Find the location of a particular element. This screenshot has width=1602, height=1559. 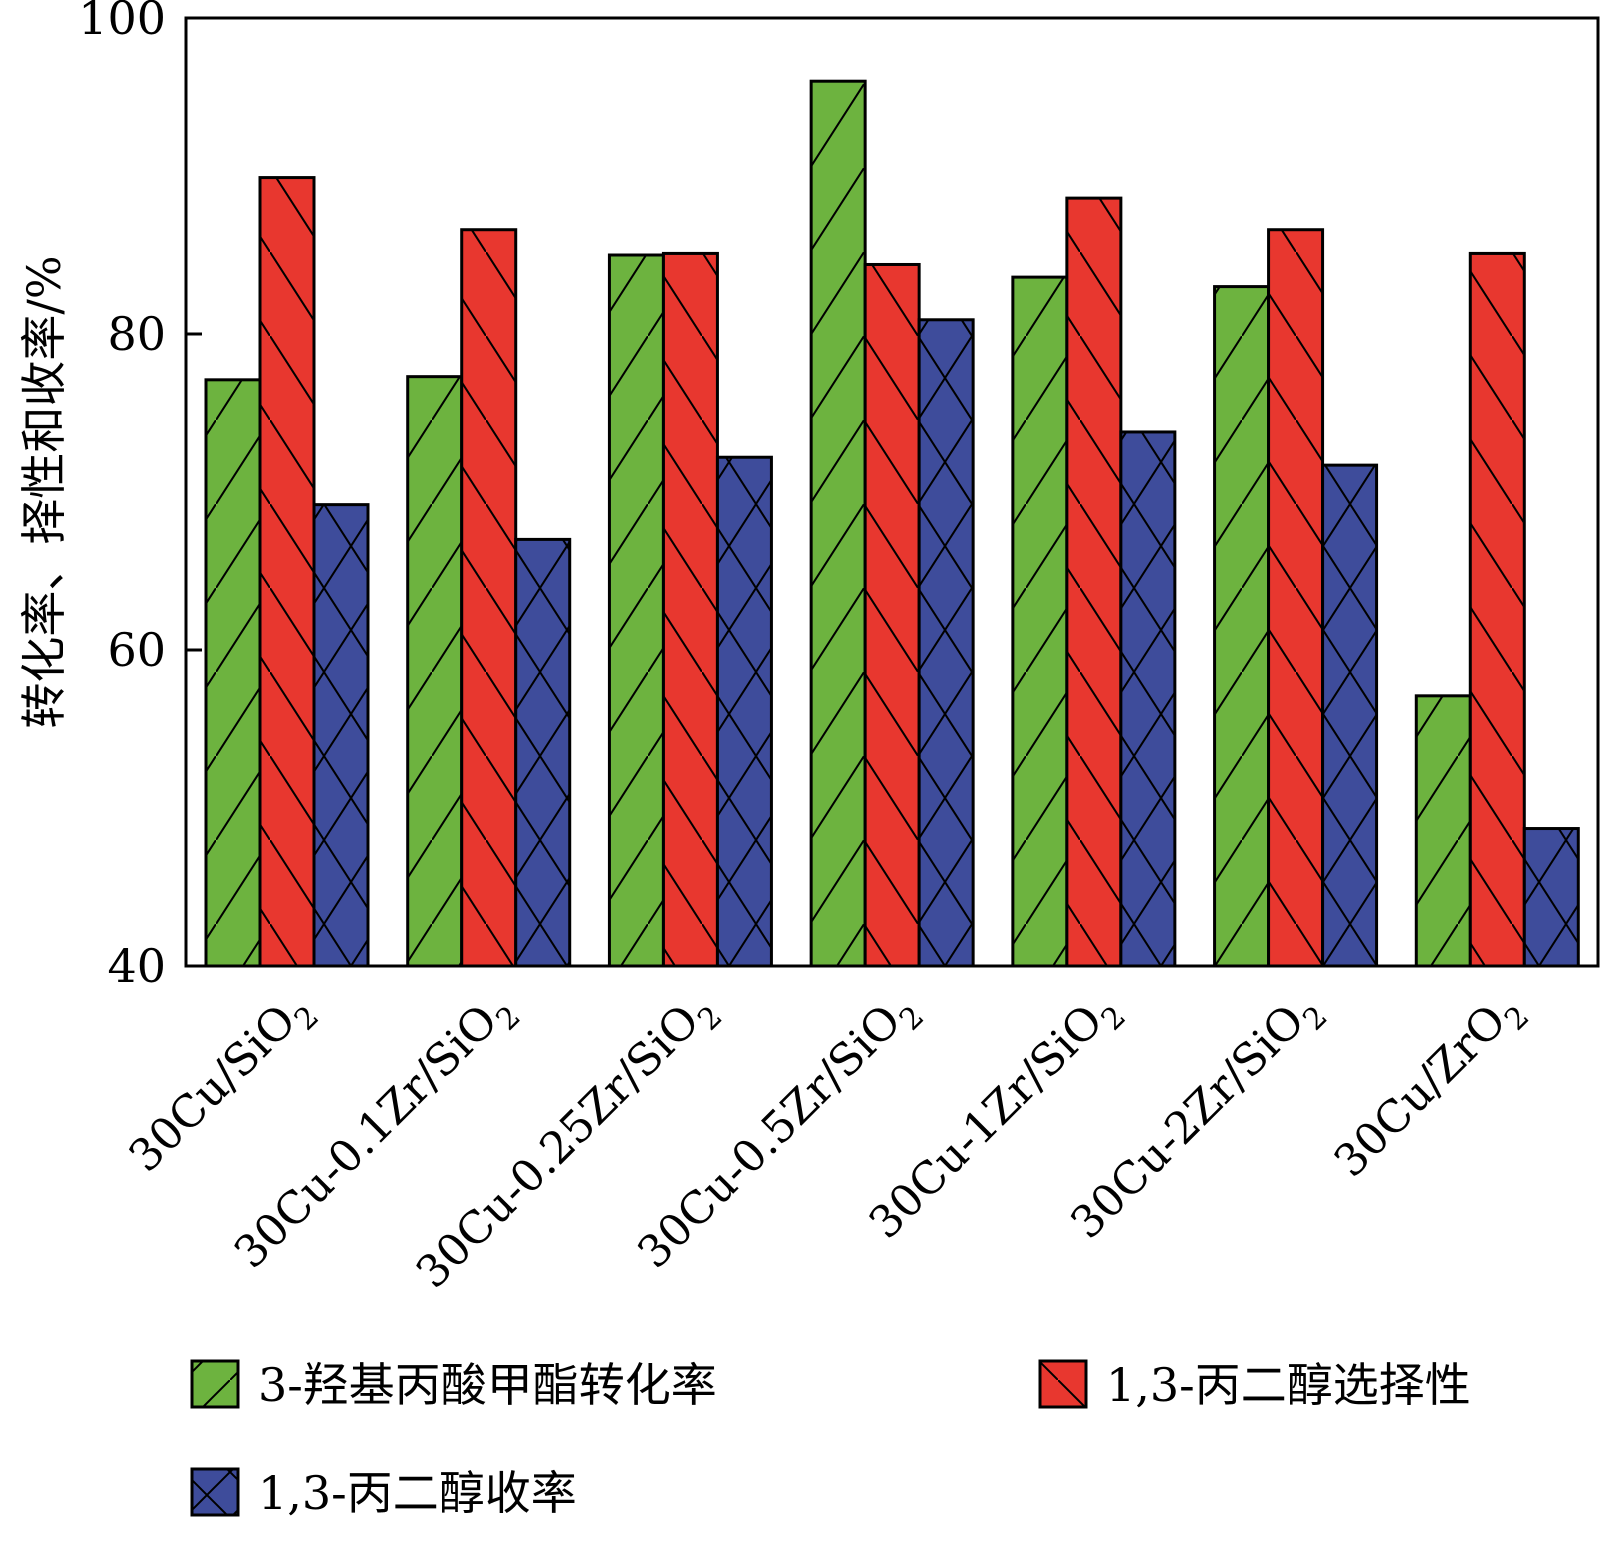

y-tick-label: 80 is located at coordinates (136, 334).